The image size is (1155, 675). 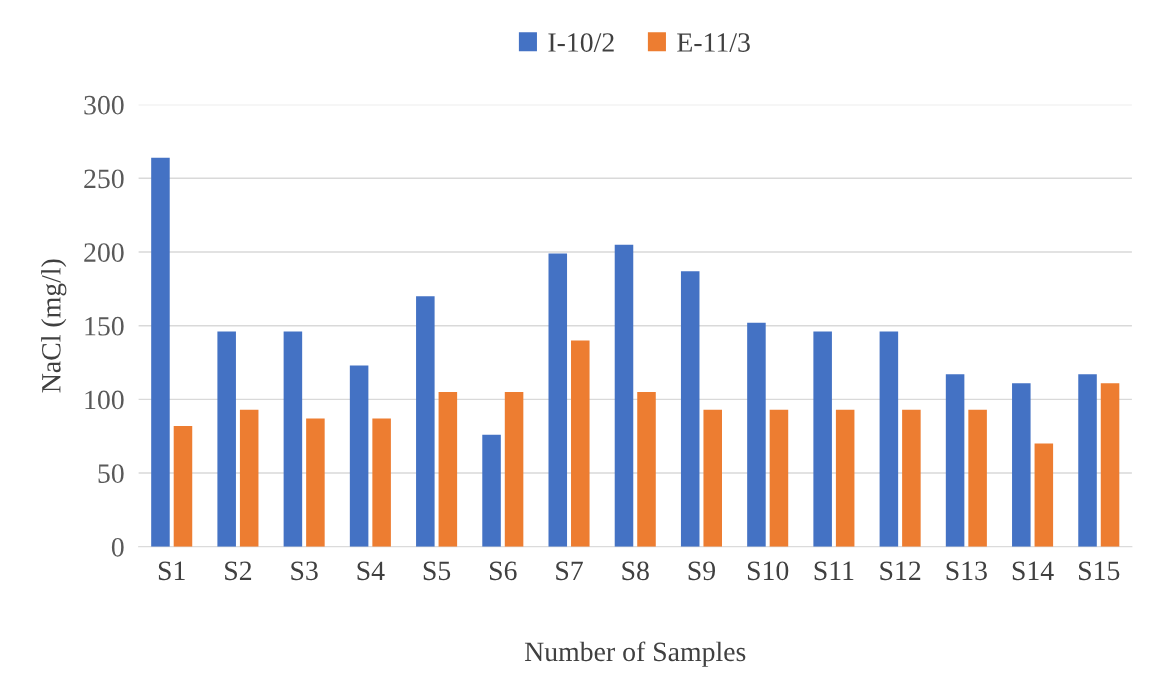 What do you see at coordinates (371, 571) in the screenshot?
I see `x-tick-label: S4` at bounding box center [371, 571].